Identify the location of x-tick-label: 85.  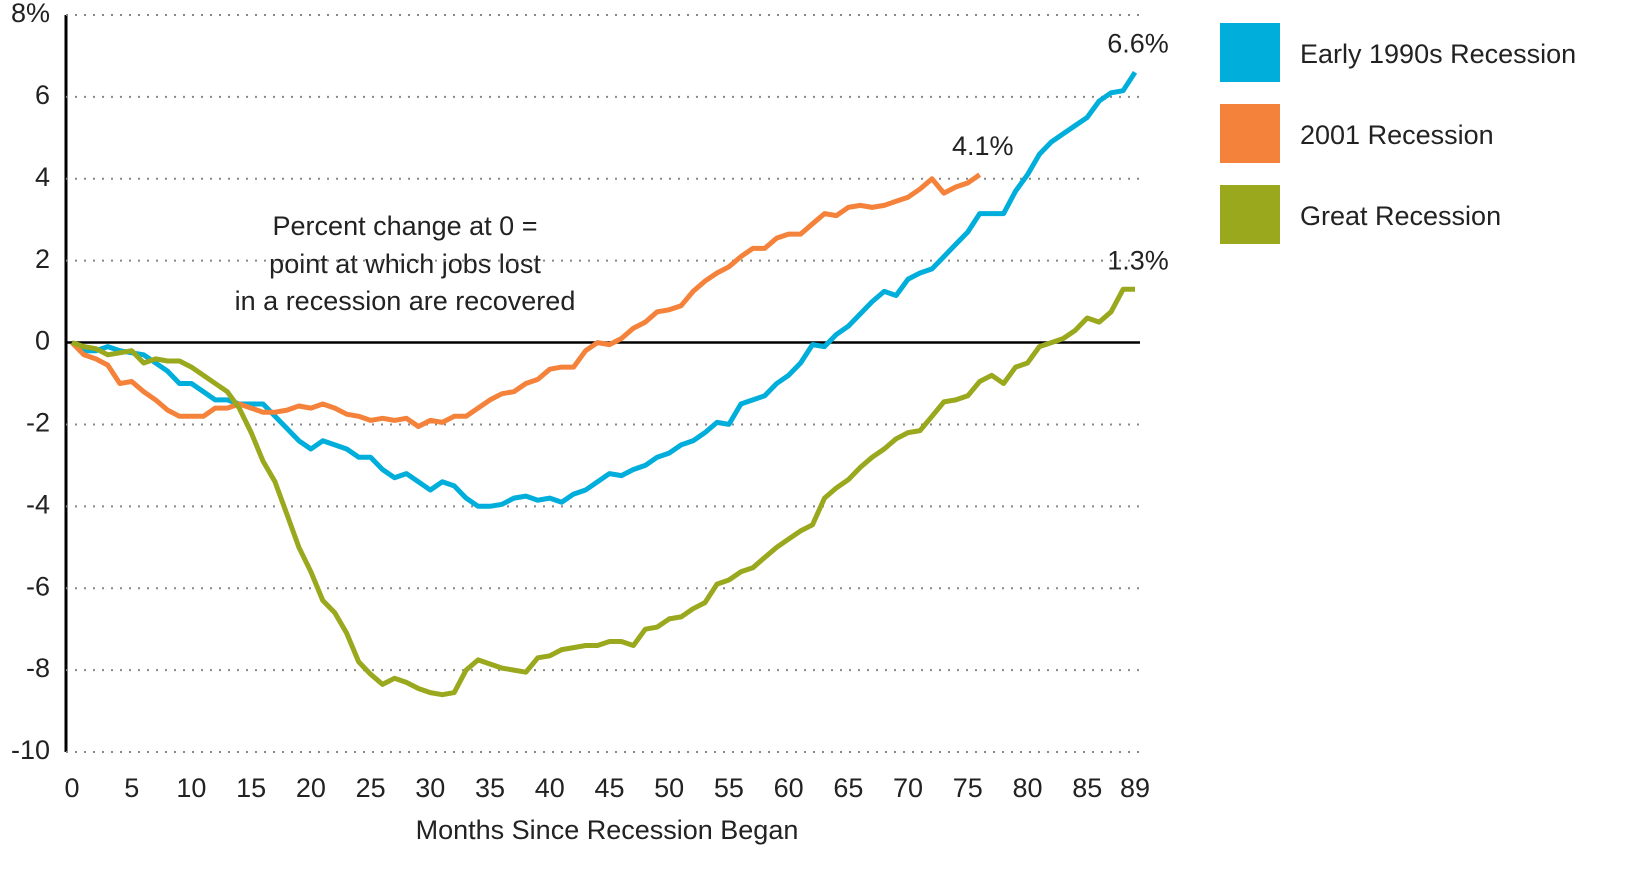
(1087, 788).